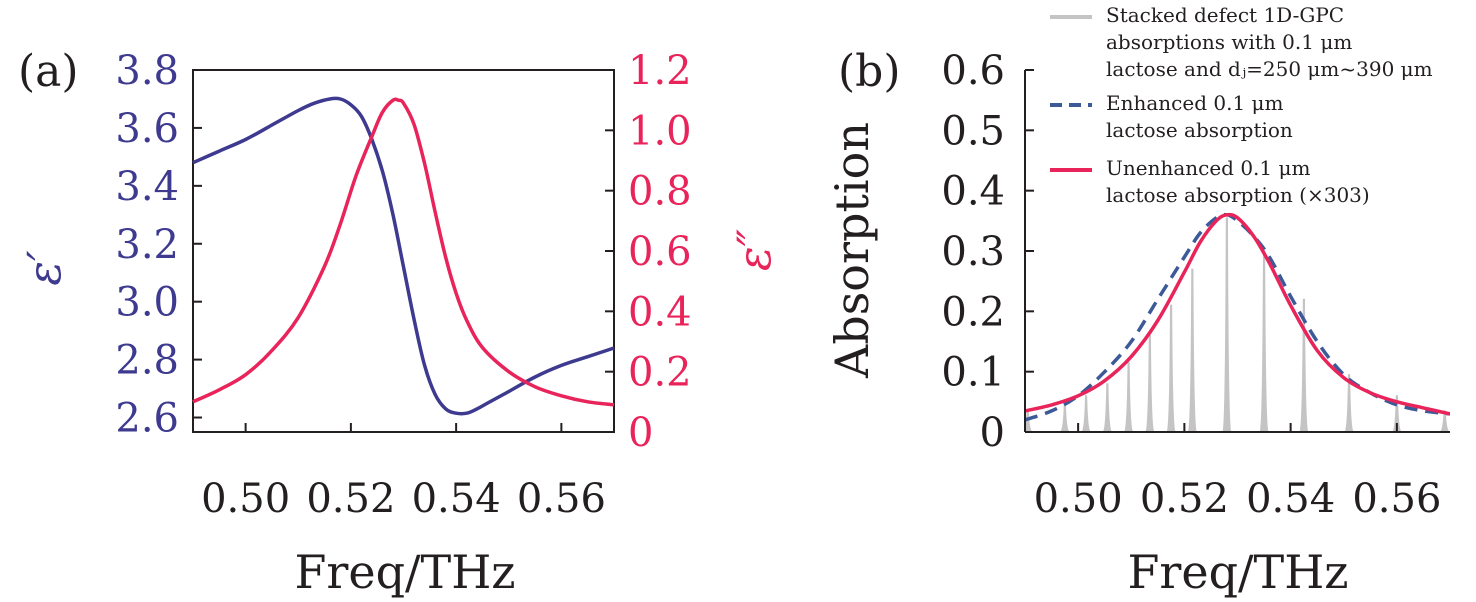 Image resolution: width=1476 pixels, height=602 pixels. Describe the element at coordinates (44, 268) in the screenshot. I see `panel-a-left-ylabel: ε′` at that location.